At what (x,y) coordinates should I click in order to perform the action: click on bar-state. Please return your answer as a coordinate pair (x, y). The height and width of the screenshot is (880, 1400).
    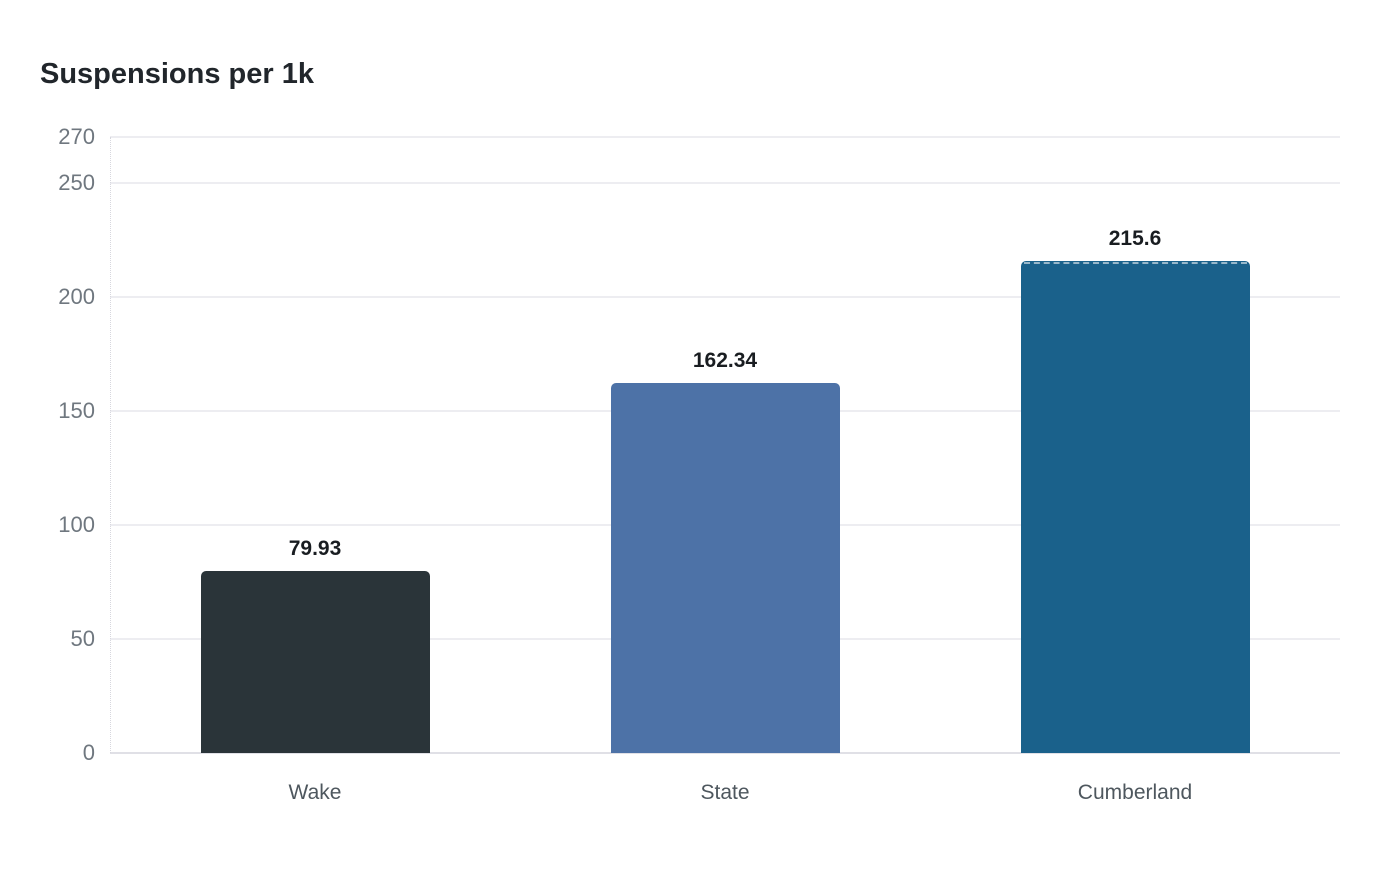
    Looking at the image, I should click on (725, 567).